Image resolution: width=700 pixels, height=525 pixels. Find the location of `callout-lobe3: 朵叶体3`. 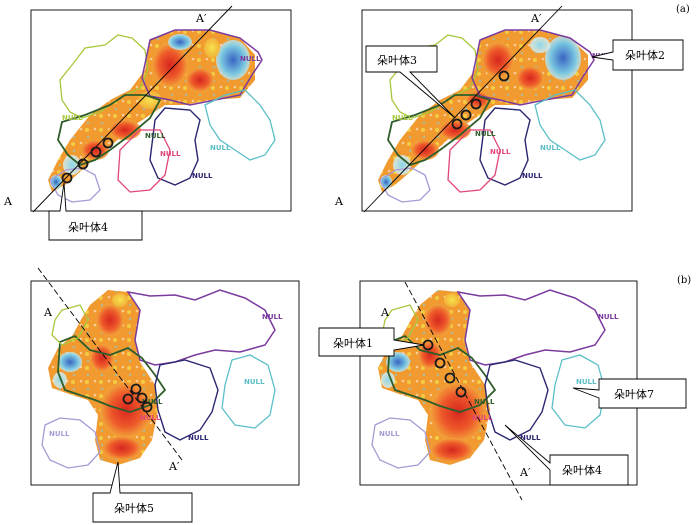

callout-lobe3: 朵叶体3 is located at coordinates (397, 60).